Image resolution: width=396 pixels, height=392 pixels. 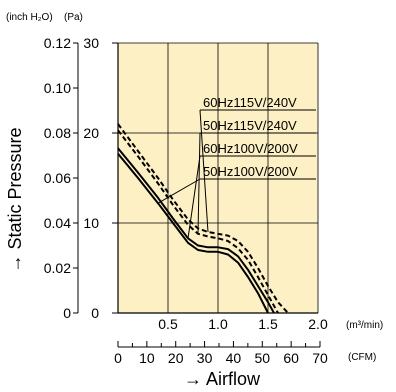 What do you see at coordinates (218, 324) in the screenshot?
I see `x-tick-label: 1.0` at bounding box center [218, 324].